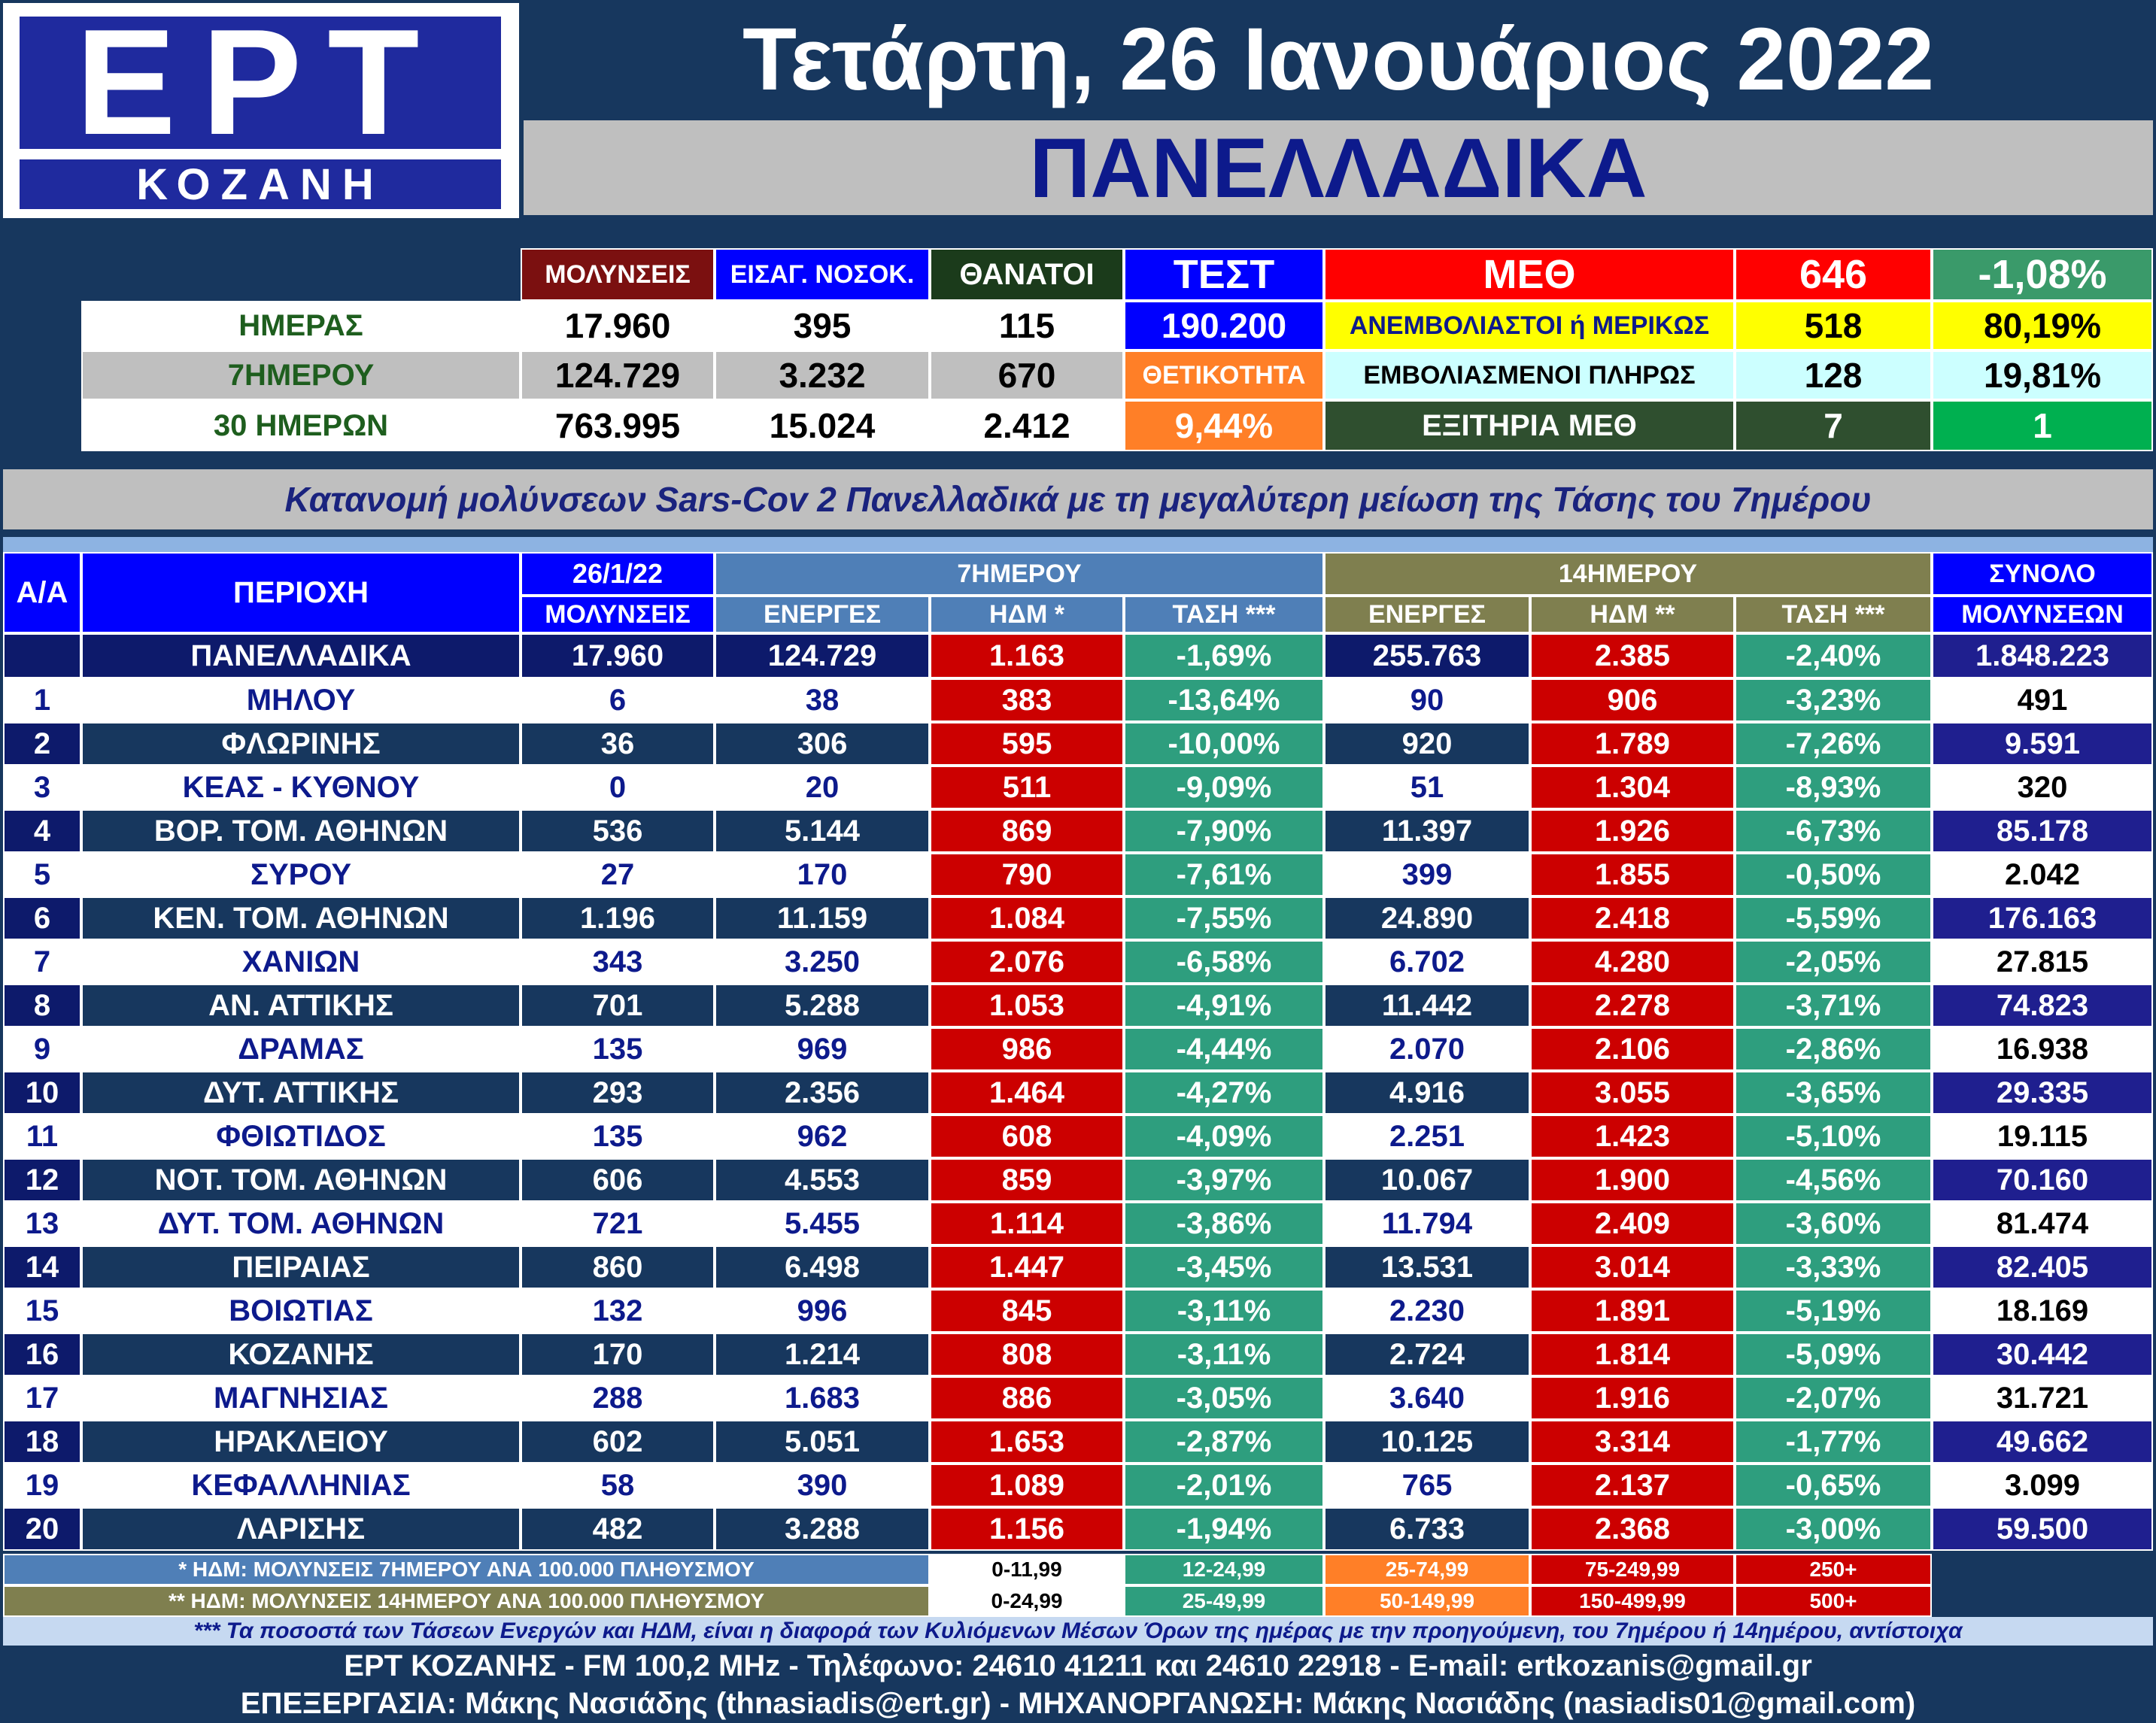 The width and height of the screenshot is (2156, 1723). I want to click on row-active14: 11.442, so click(1427, 1005).